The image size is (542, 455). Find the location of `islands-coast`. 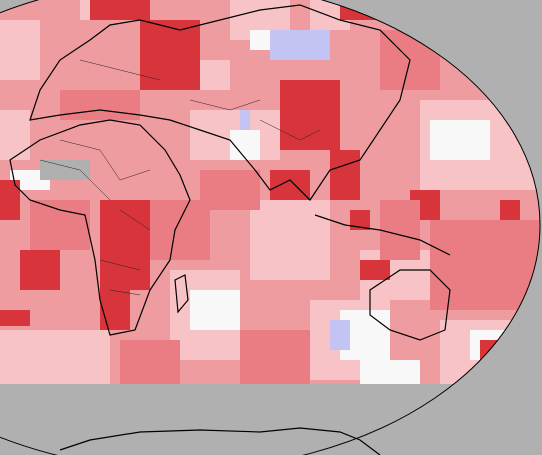

islands-coast is located at coordinates (382, 235).